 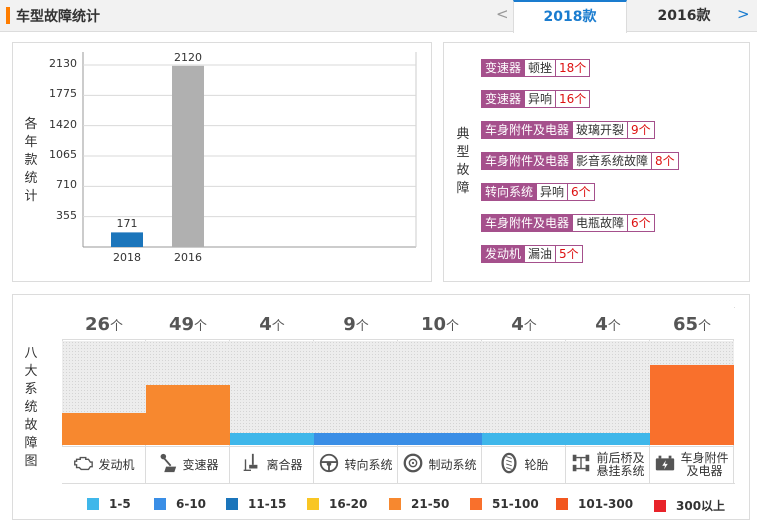 What do you see at coordinates (541, 99) in the screenshot?
I see `fault-issue: 异响` at bounding box center [541, 99].